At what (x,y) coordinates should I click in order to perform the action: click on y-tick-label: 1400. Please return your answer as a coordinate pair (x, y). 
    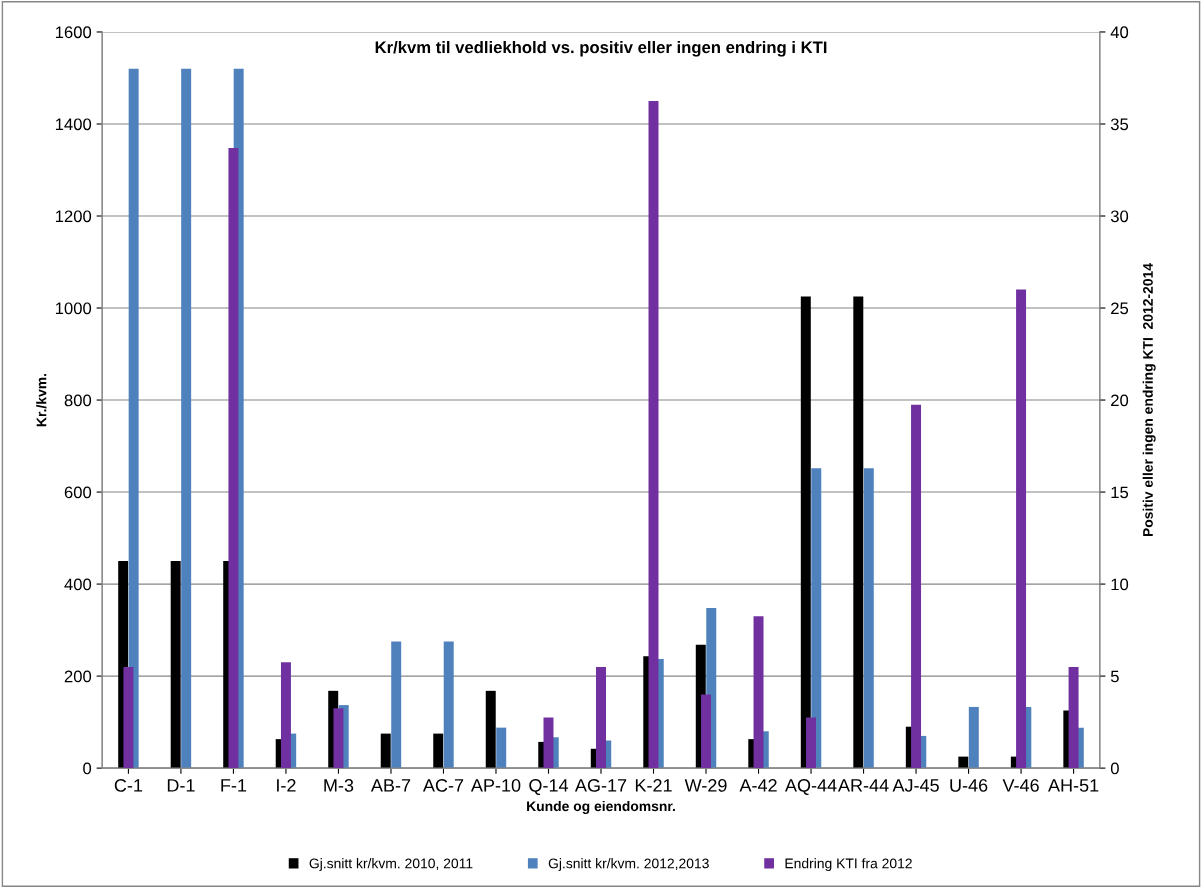
    Looking at the image, I should click on (73, 124).